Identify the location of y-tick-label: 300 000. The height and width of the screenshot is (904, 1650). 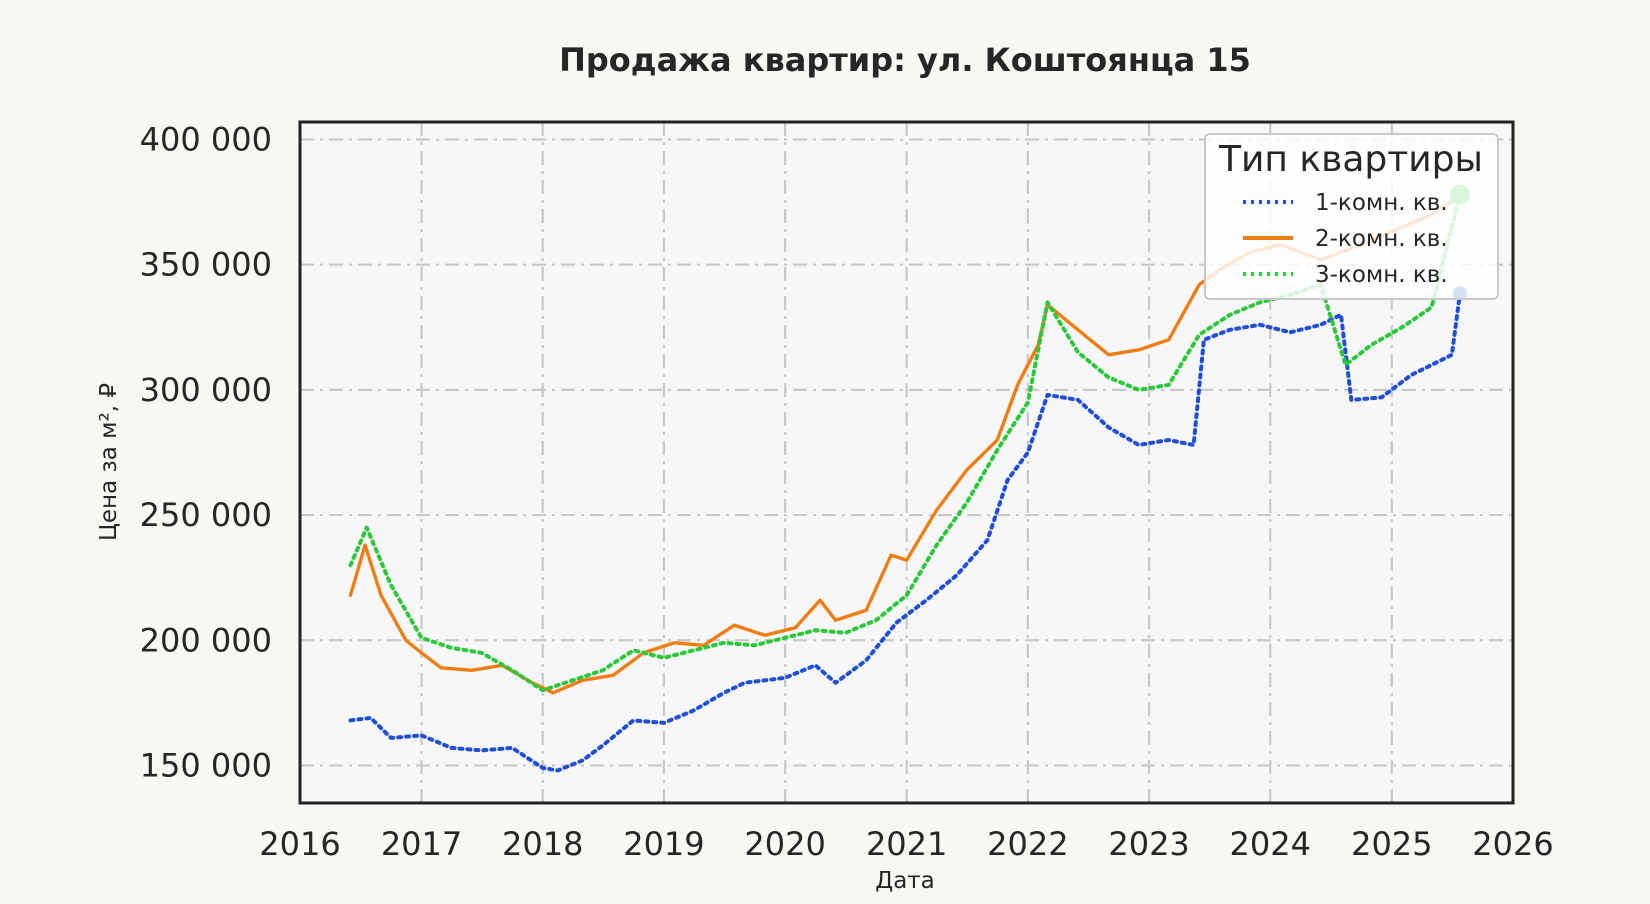
(206, 390).